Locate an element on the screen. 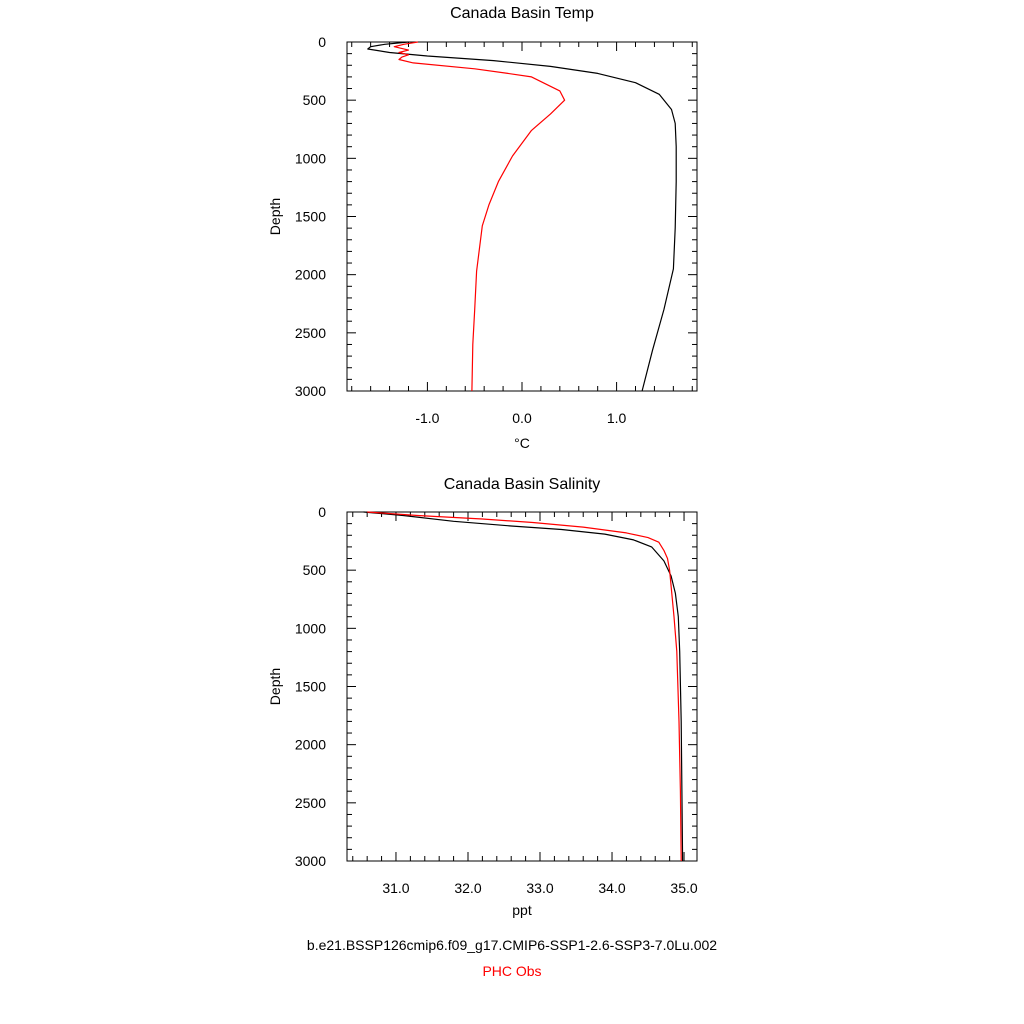  temp-chart-title: Canada Basin Temp is located at coordinates (522, 13).